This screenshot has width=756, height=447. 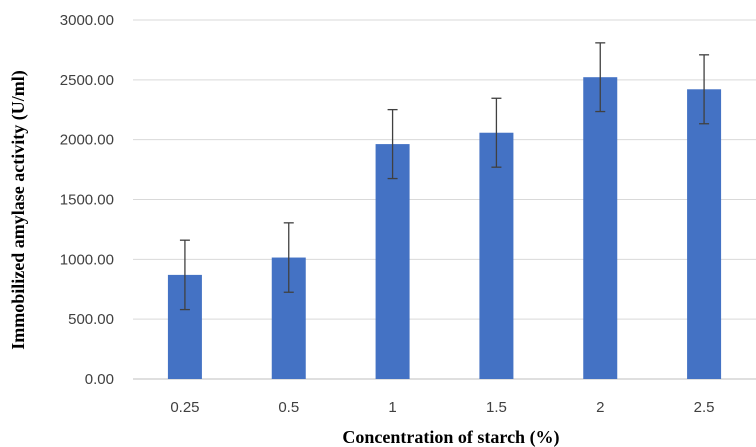 I want to click on y-tick-label: 0.00, so click(x=99, y=379).